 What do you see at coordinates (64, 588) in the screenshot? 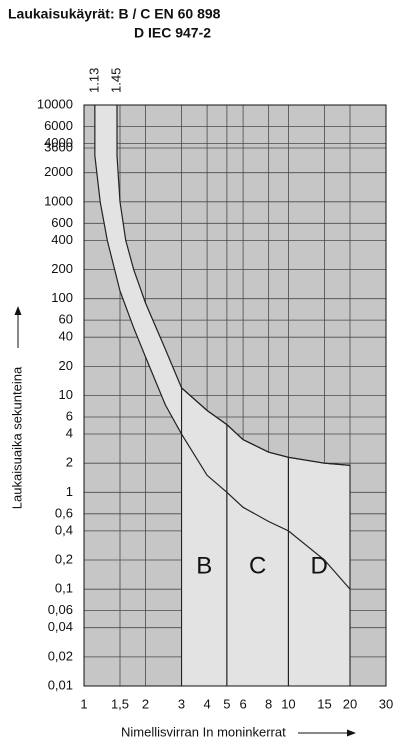
I see `y-tick-label: 0,1` at bounding box center [64, 588].